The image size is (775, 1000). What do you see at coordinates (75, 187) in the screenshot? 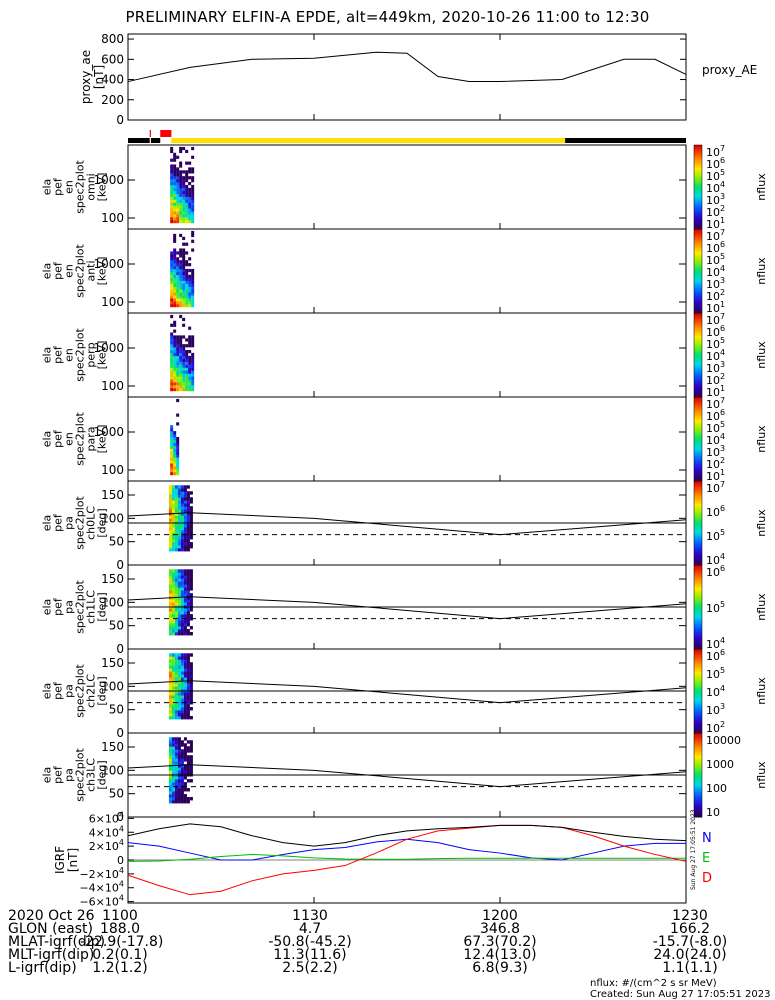
I see `panel-ylabel: elapefenspec2plotomni[keV]` at bounding box center [75, 187].